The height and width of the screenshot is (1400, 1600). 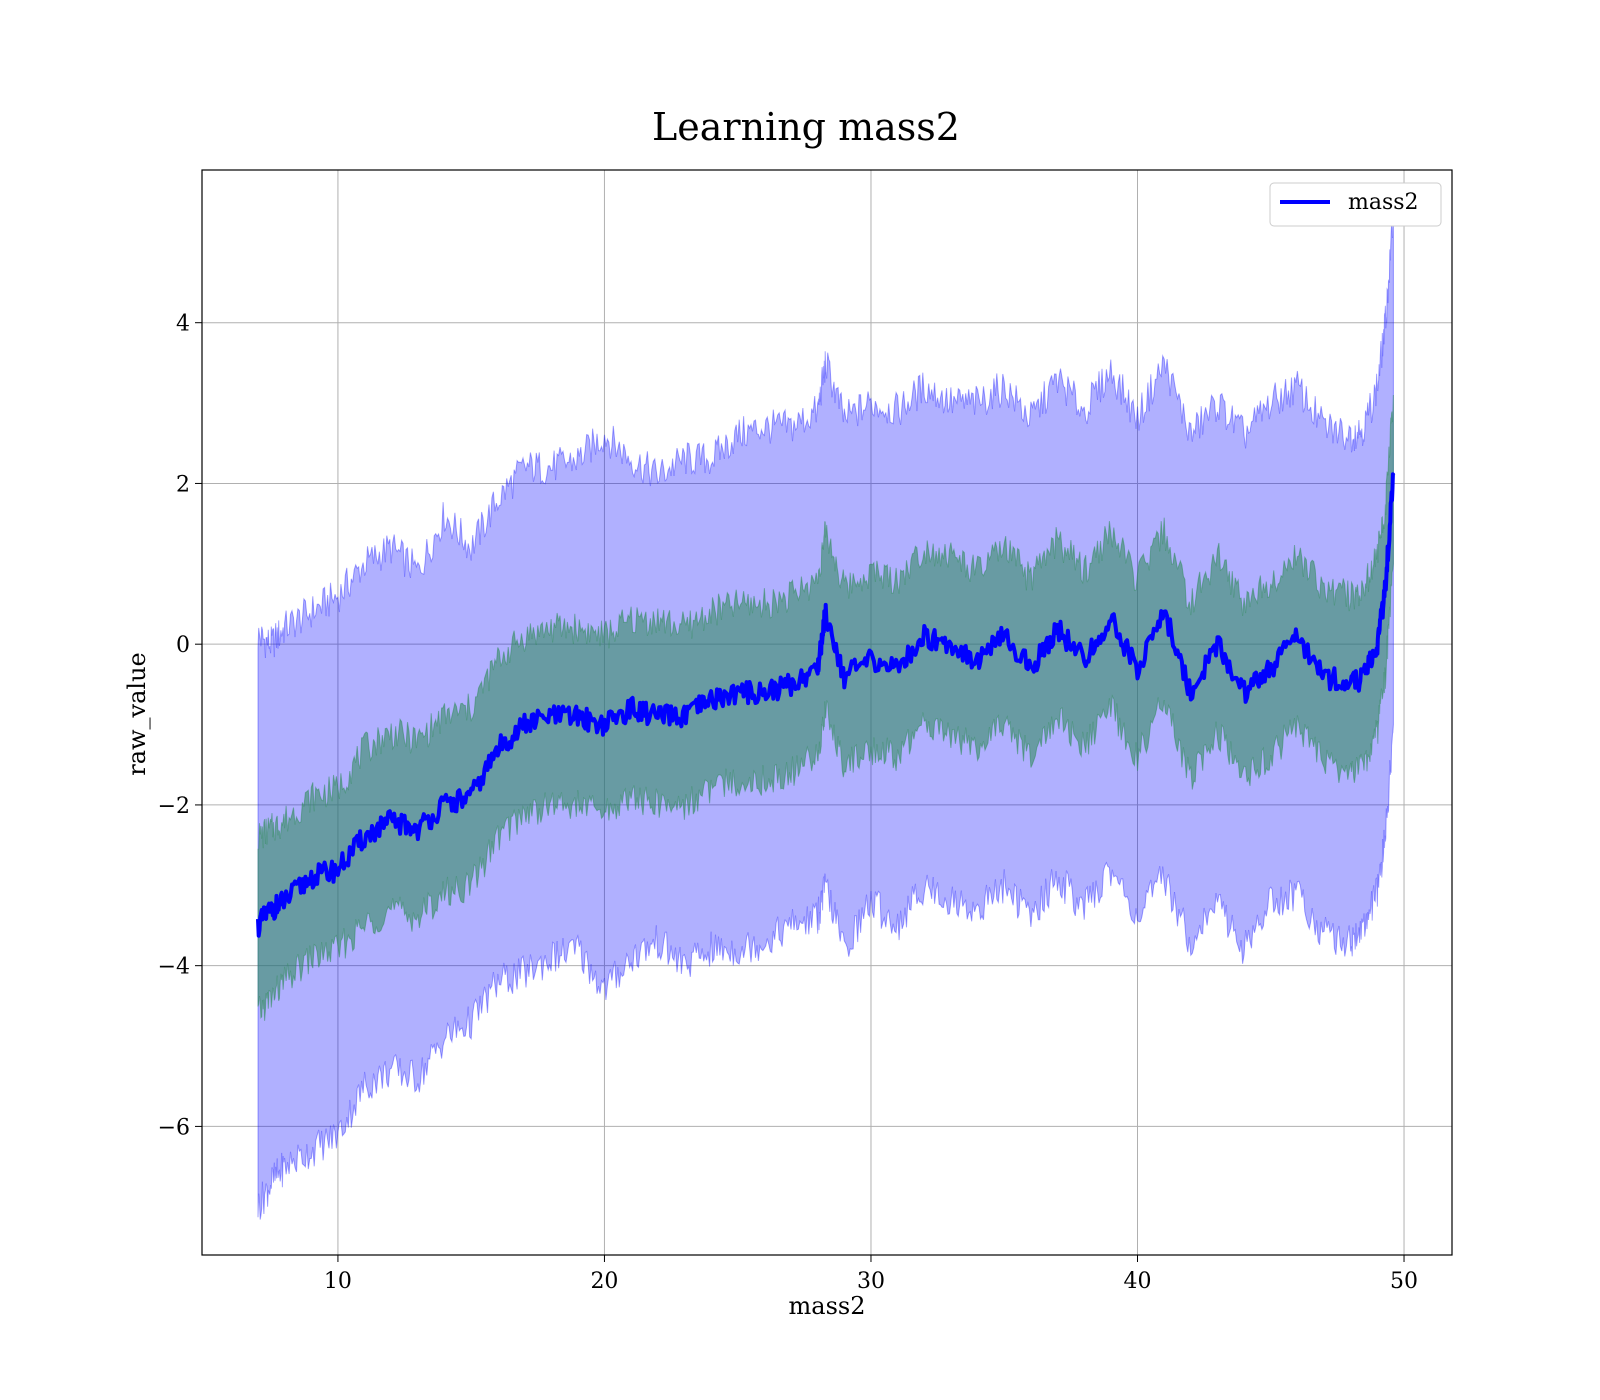 I want to click on y-tick-label-0: −6, so click(x=174, y=1127).